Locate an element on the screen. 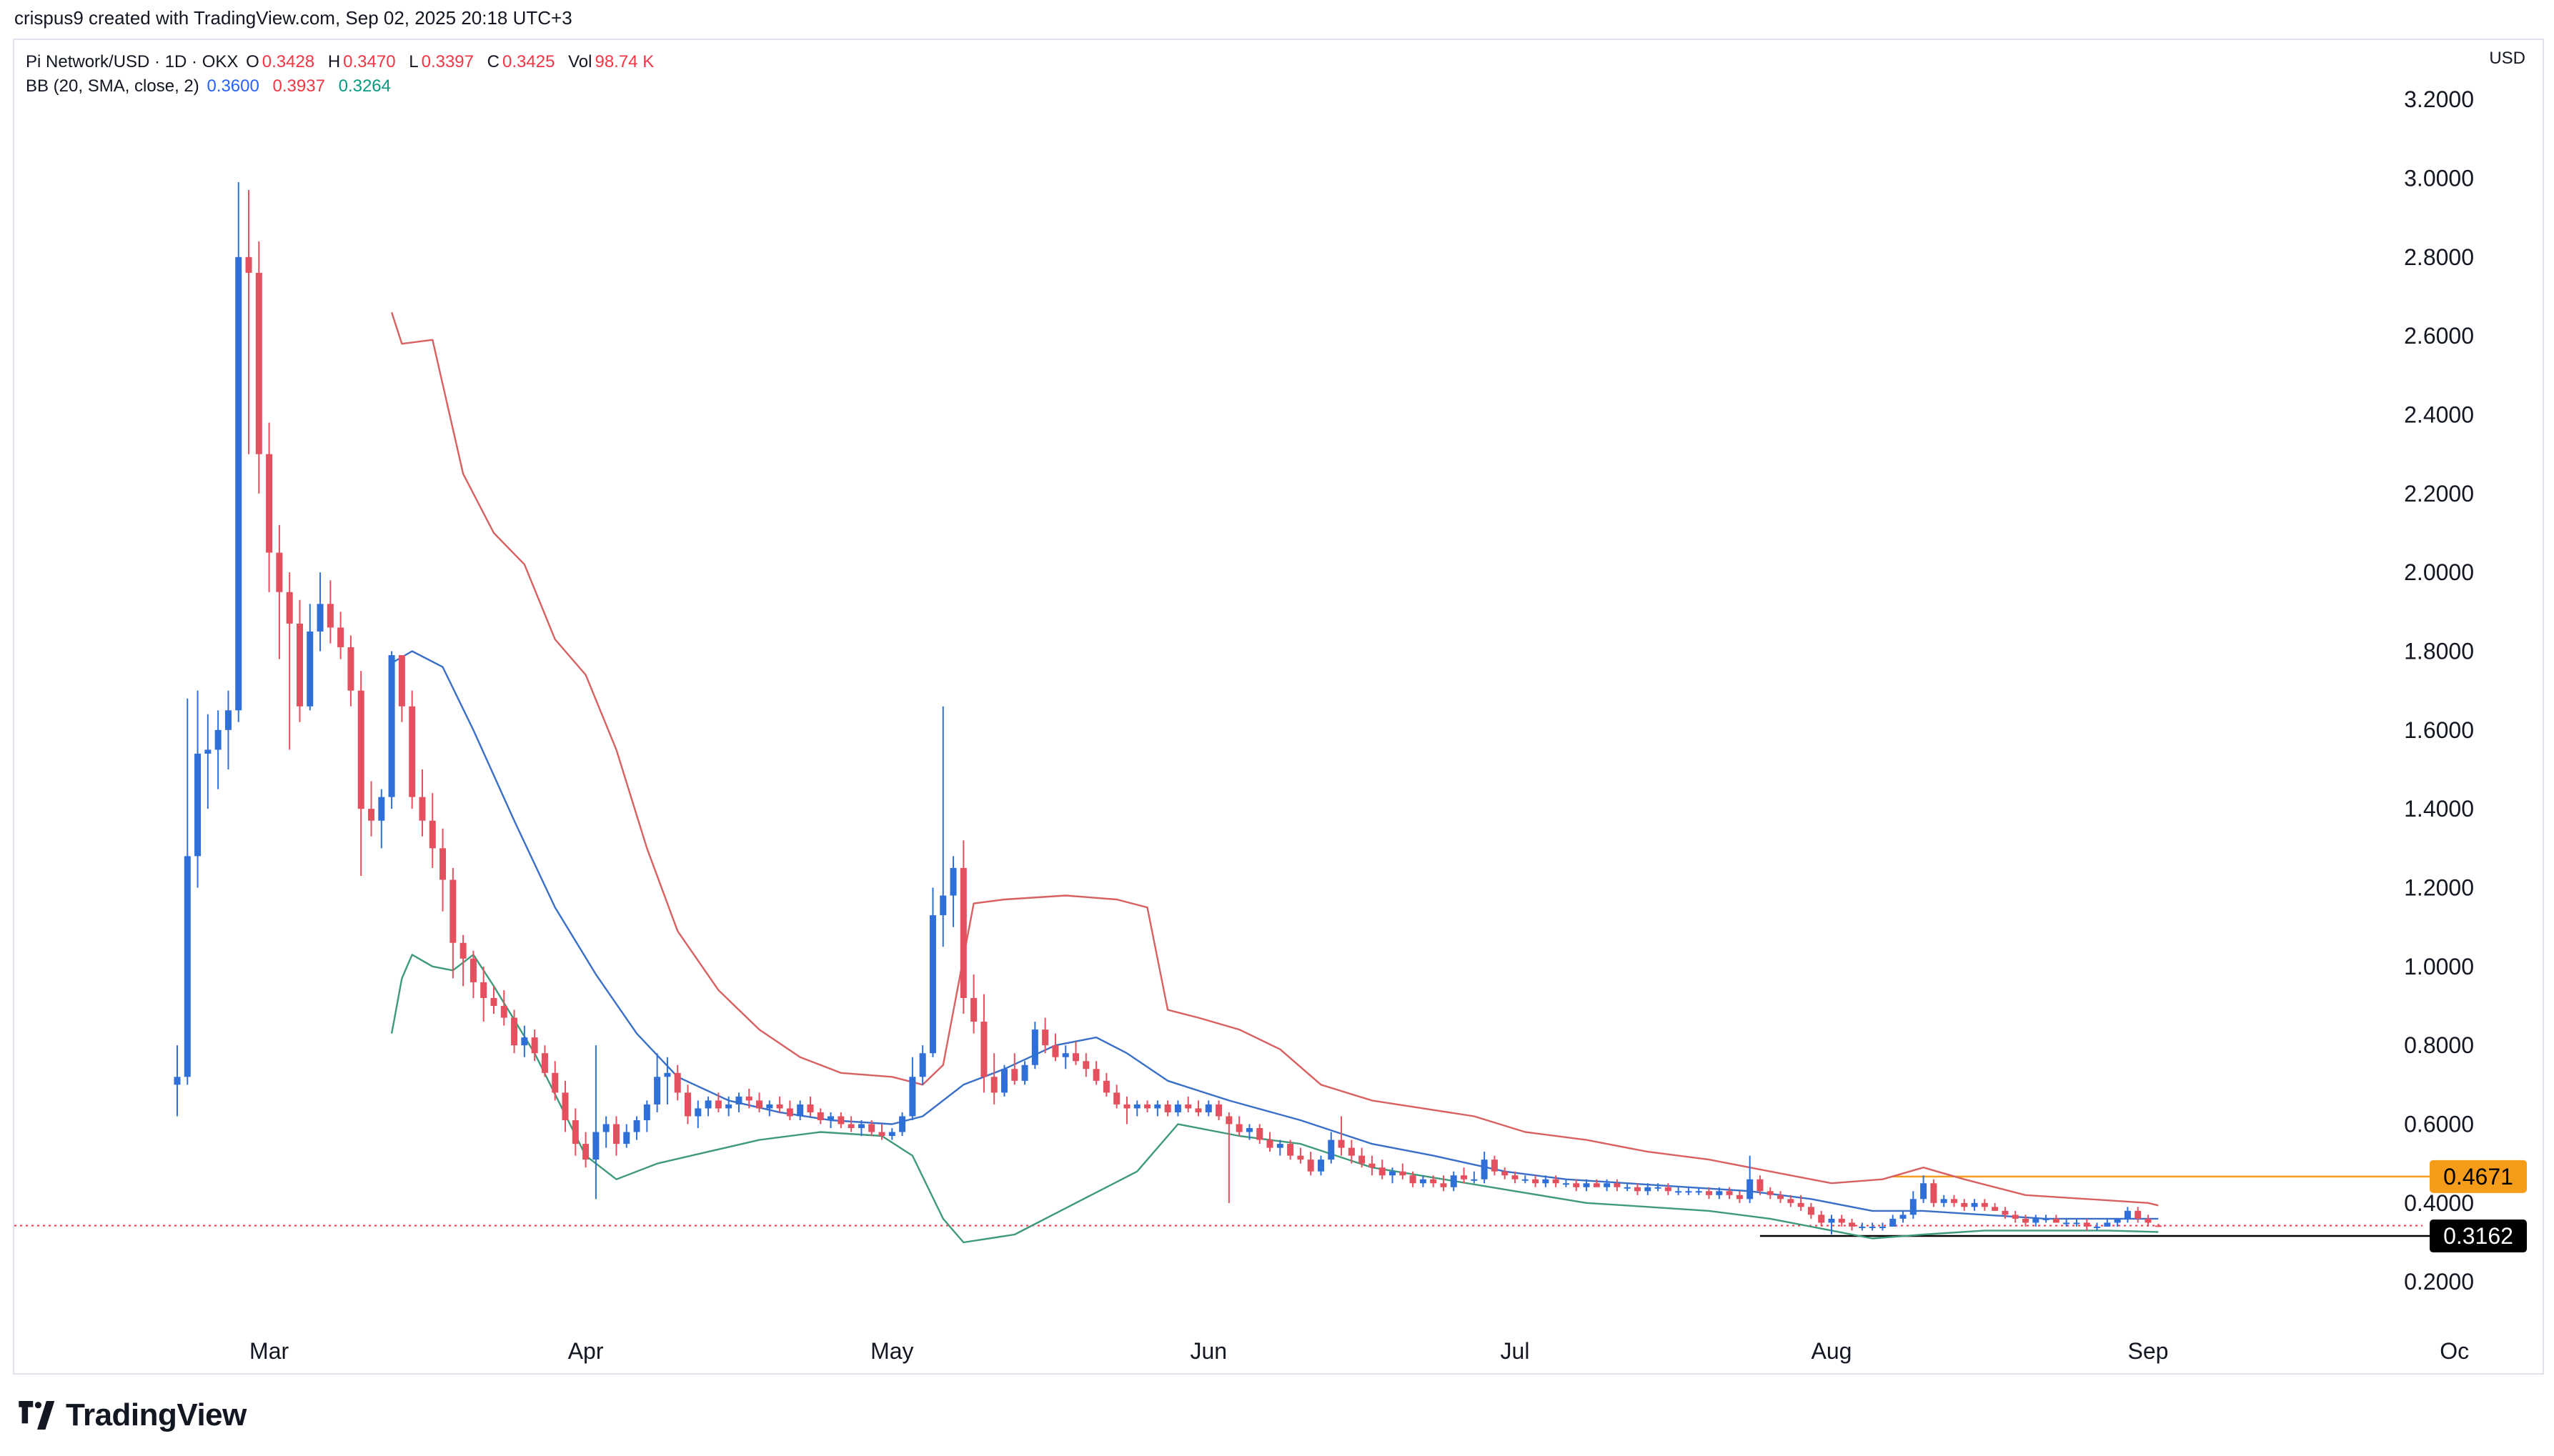 The width and height of the screenshot is (2554, 1456). resistance-label: 0.4671 is located at coordinates (2478, 1177).